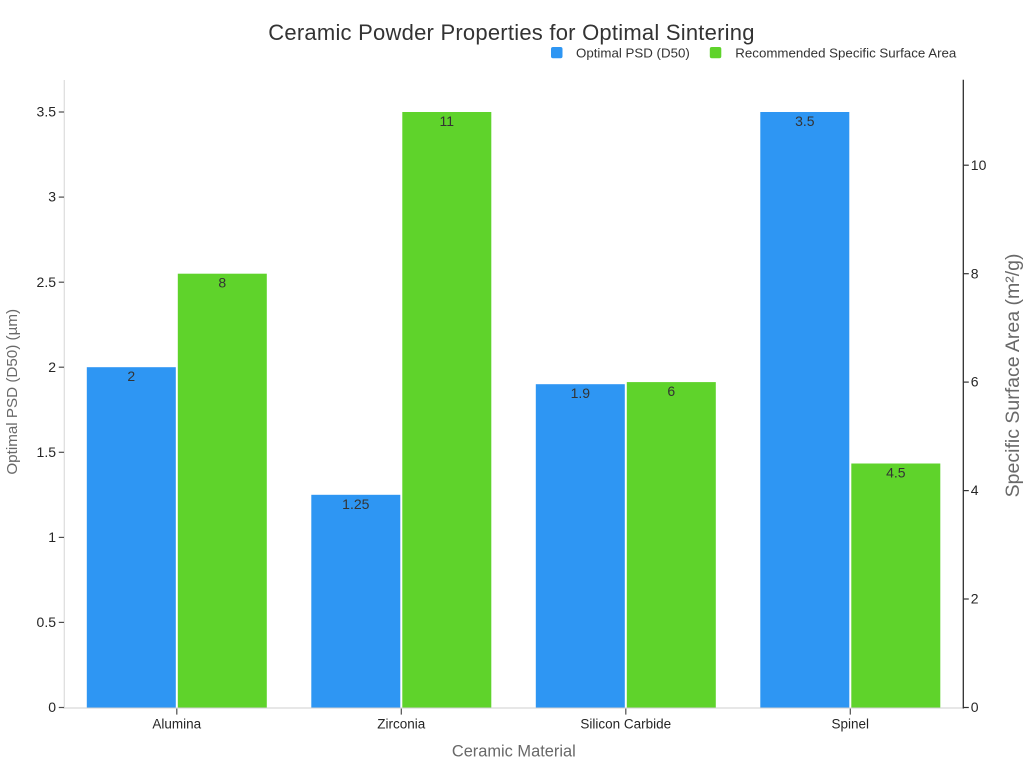 The image size is (1024, 768). Describe the element at coordinates (52, 197) in the screenshot. I see `svg-text: 3` at that location.